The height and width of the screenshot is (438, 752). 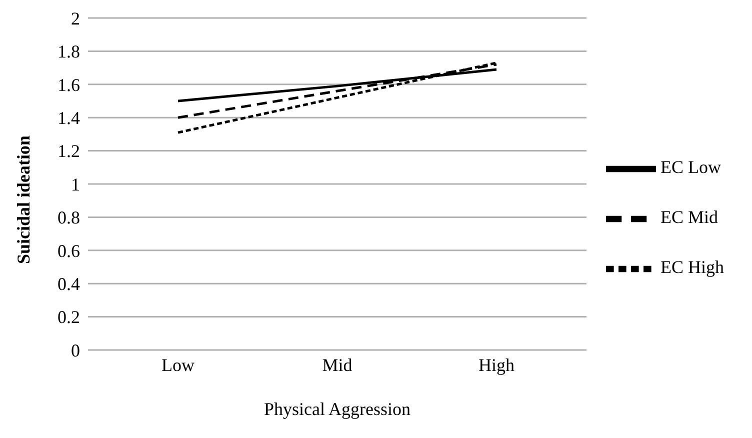 I want to click on y-tick-label: 0.8, so click(x=69, y=218).